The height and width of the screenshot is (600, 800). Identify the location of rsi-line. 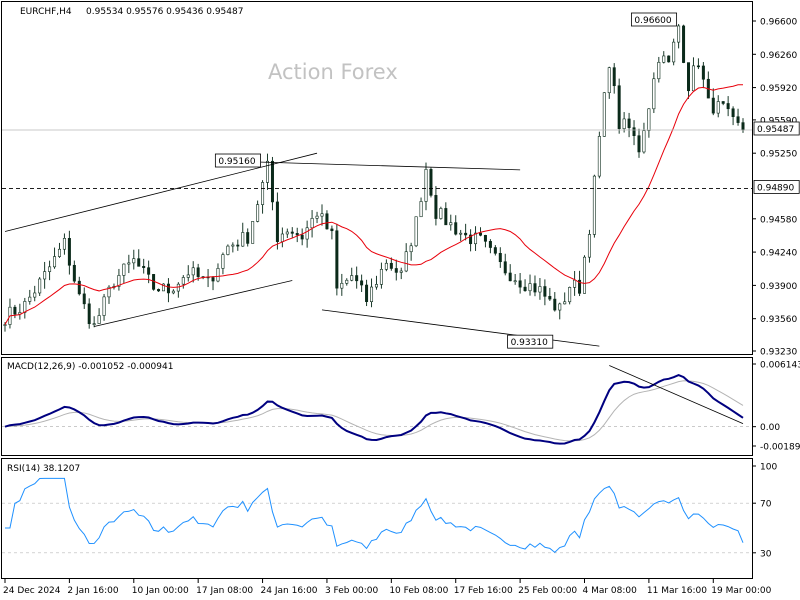
(374, 515).